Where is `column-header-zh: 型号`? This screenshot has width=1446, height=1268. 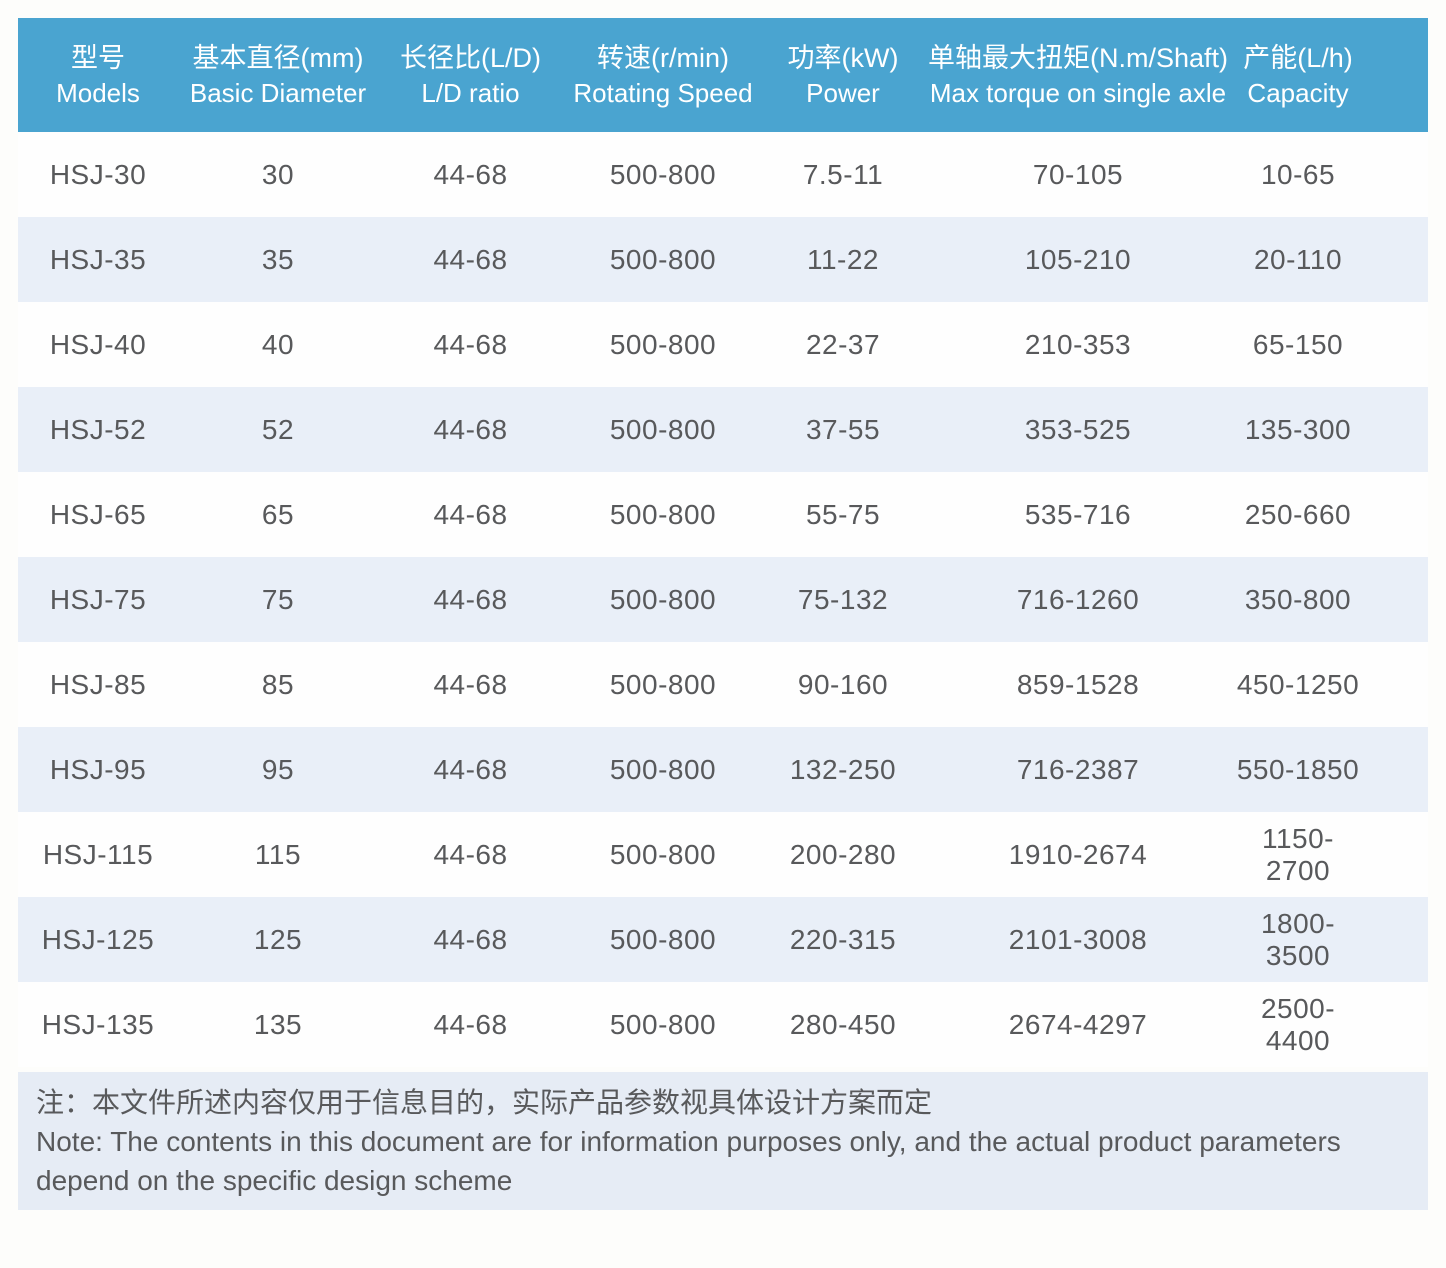 column-header-zh: 型号 is located at coordinates (98, 58).